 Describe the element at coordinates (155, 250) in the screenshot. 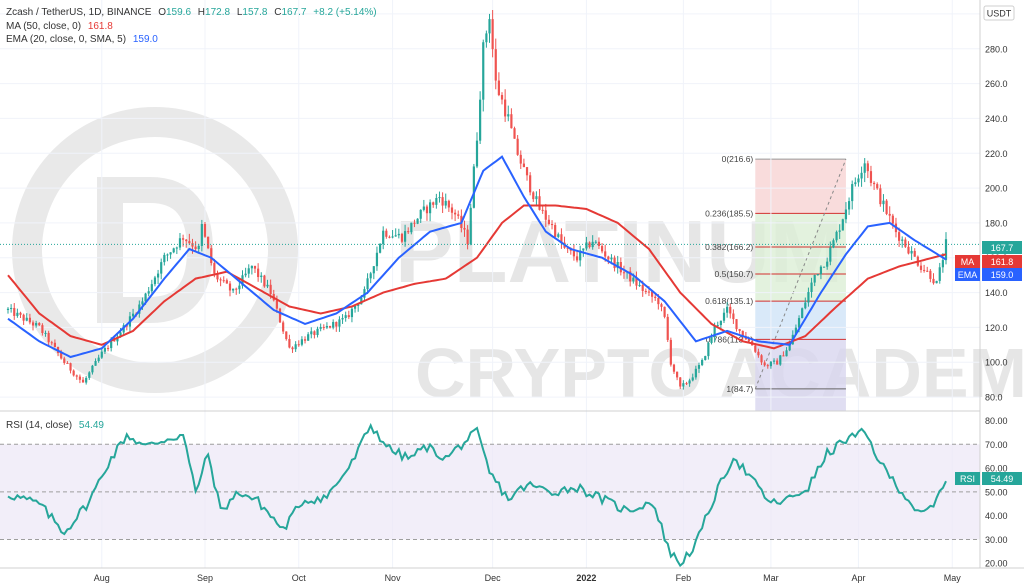

I see `watermark-ring` at that location.